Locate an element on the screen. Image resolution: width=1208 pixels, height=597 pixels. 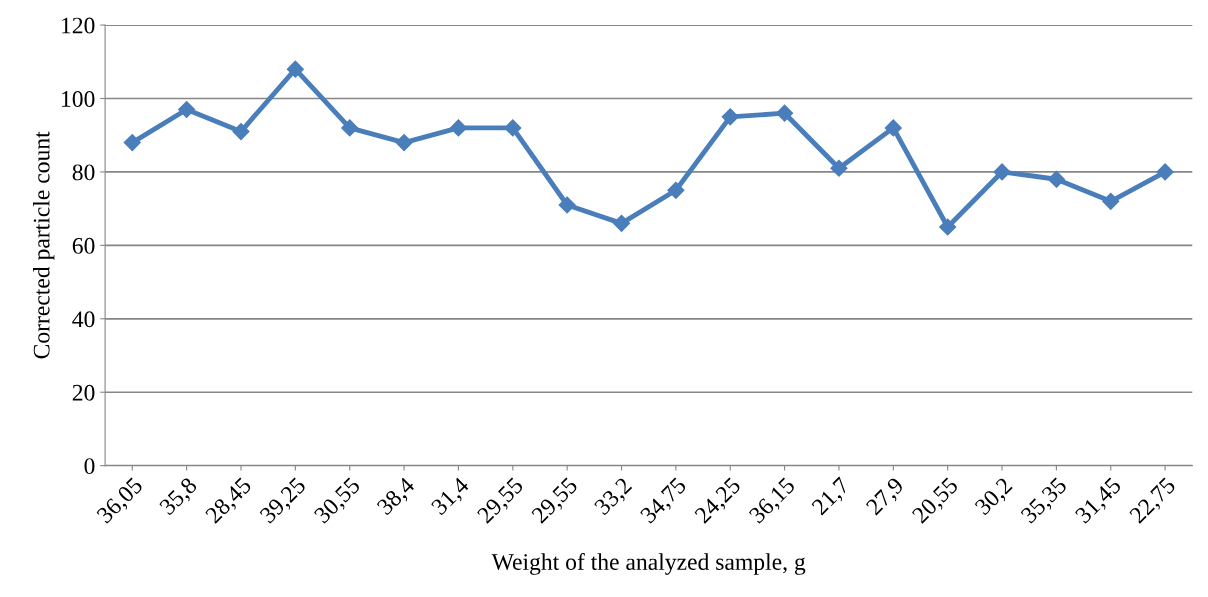
y-tick-label: 80 is located at coordinates (83, 172).